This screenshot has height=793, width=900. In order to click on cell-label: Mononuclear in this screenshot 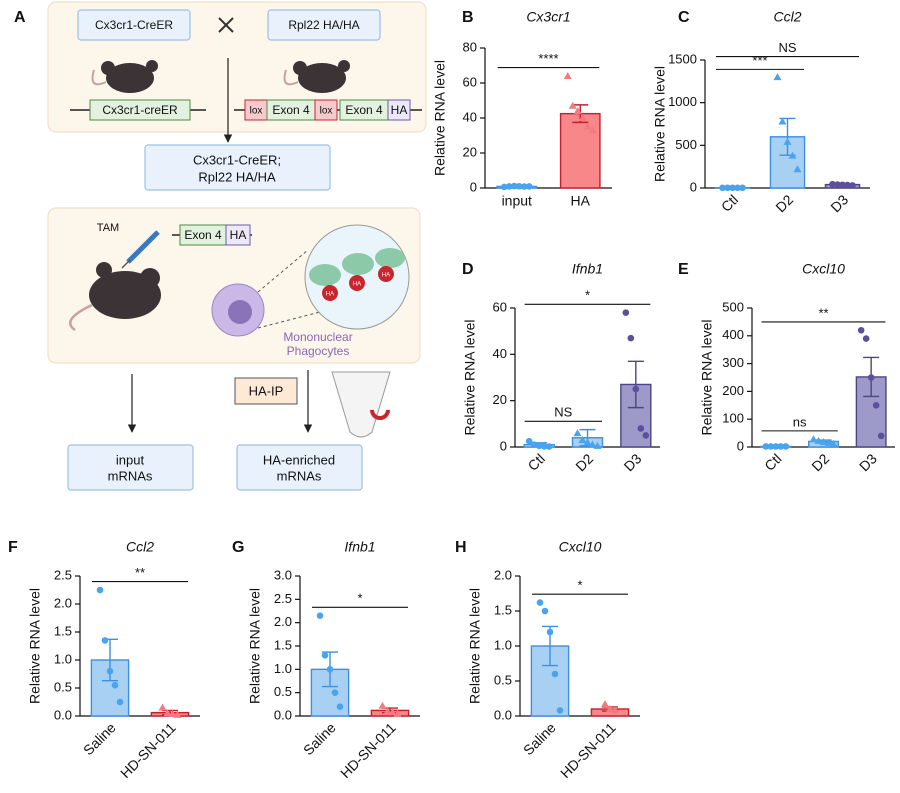, I will do `click(317, 337)`.